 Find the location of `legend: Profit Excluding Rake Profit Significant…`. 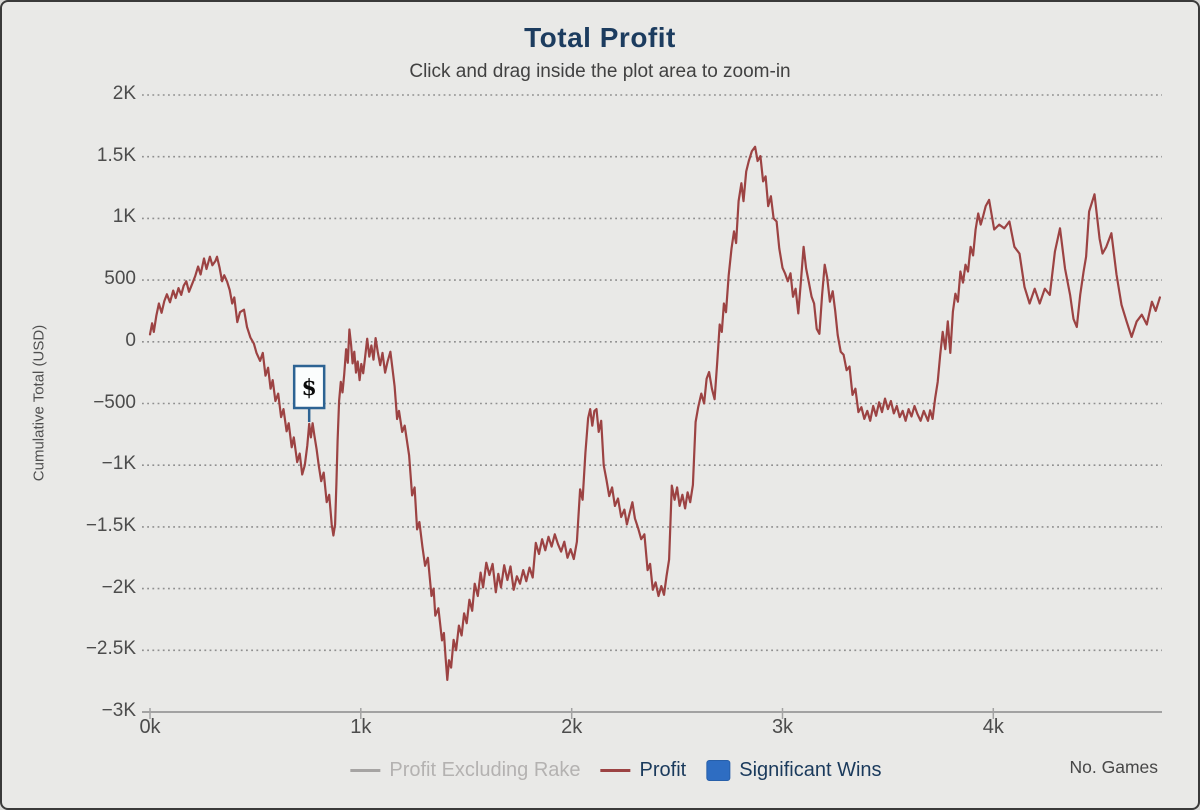

legend: Profit Excluding Rake Profit Significant… is located at coordinates (616, 770).